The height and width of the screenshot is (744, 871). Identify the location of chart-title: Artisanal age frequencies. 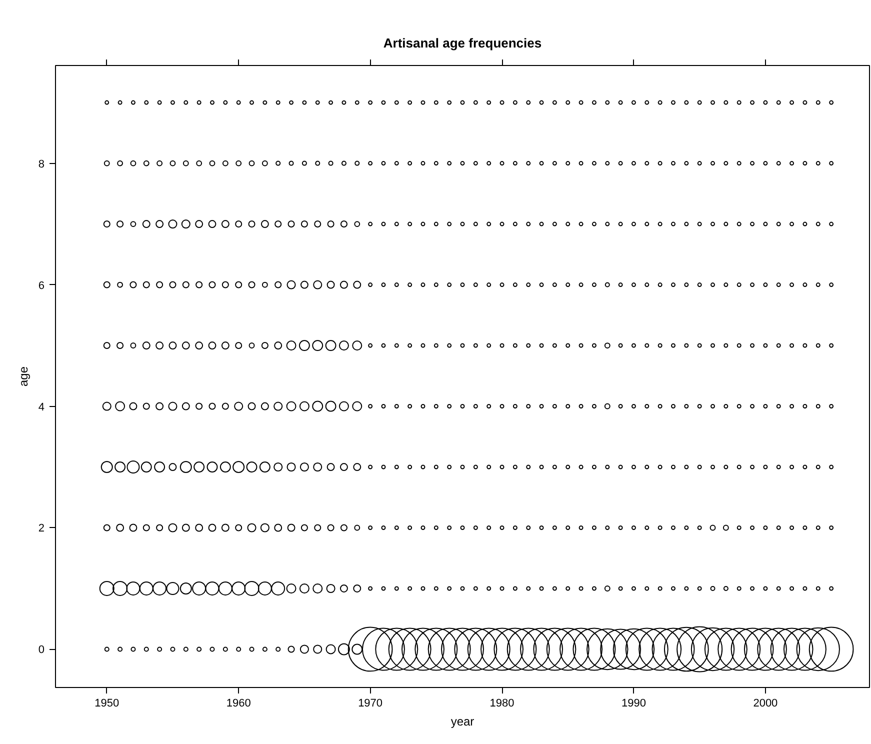
(462, 43).